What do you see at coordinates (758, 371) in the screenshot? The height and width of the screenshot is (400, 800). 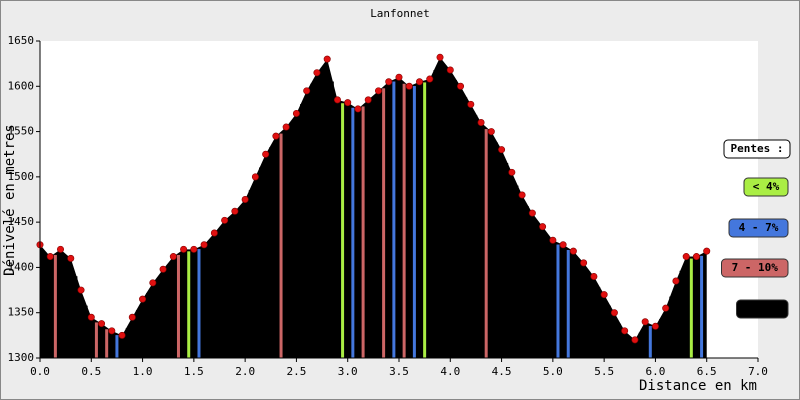 I see `x-tick-label: 7.0` at bounding box center [758, 371].